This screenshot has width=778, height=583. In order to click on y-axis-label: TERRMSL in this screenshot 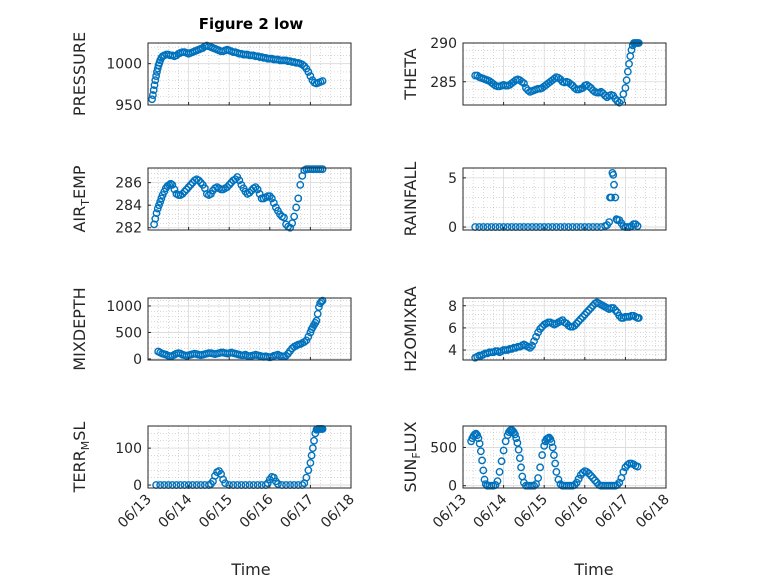, I will do `click(81, 458)`.